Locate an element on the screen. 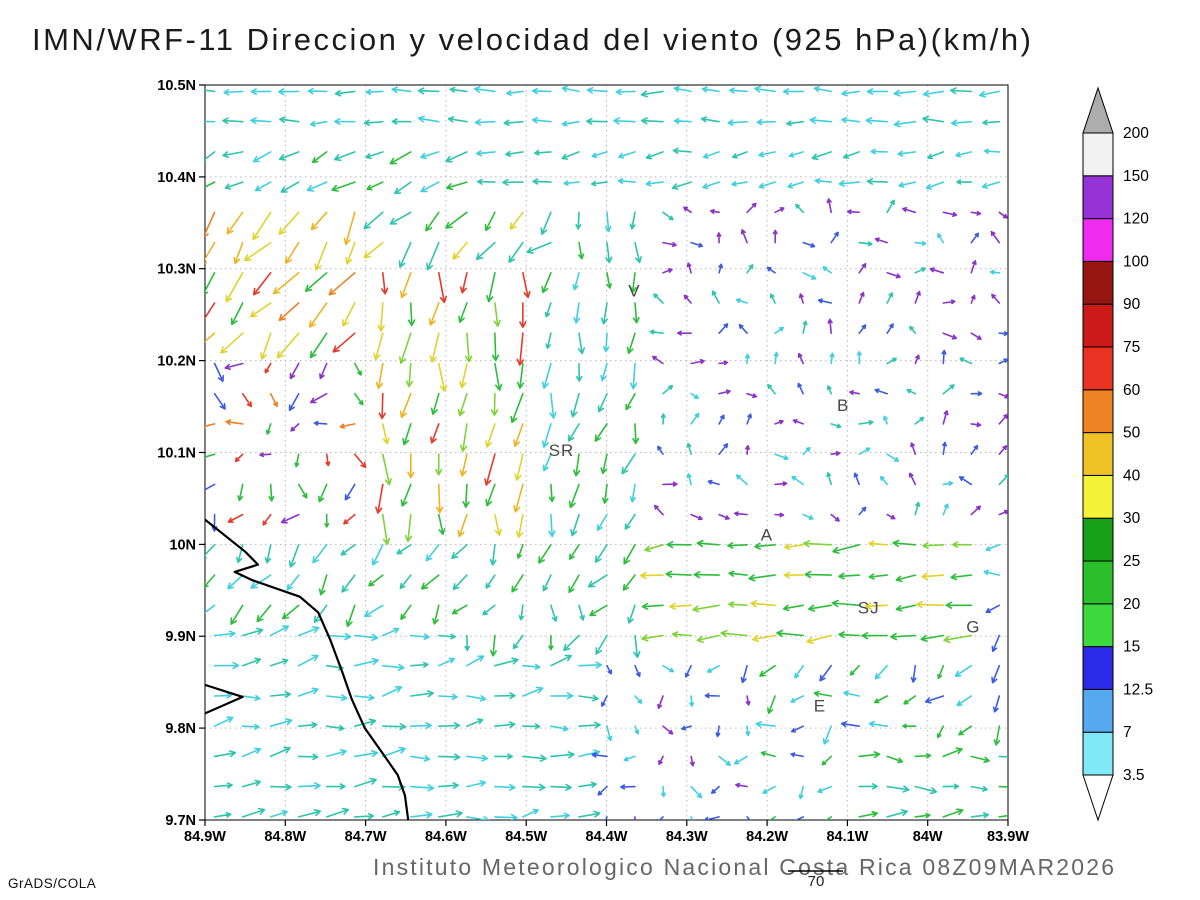 The height and width of the screenshot is (900, 1200). x-axis-label: 84.6W is located at coordinates (446, 837).